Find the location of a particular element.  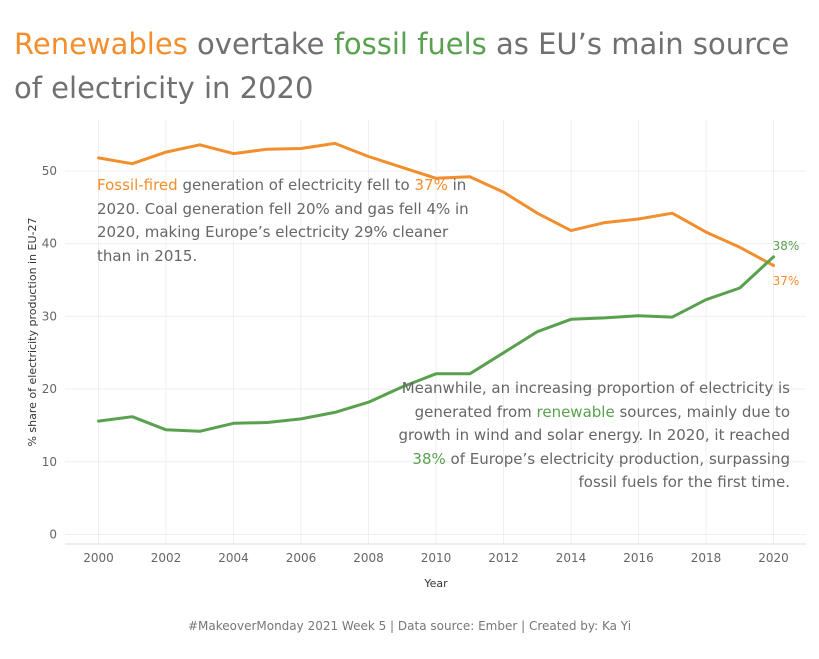

renewable-annotation-highlight: renewable is located at coordinates (575, 411).